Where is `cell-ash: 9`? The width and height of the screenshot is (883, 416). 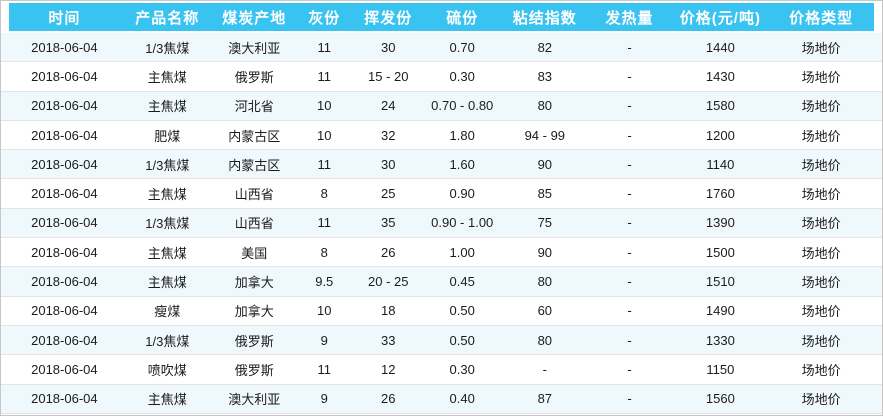 cell-ash: 9 is located at coordinates (324, 340).